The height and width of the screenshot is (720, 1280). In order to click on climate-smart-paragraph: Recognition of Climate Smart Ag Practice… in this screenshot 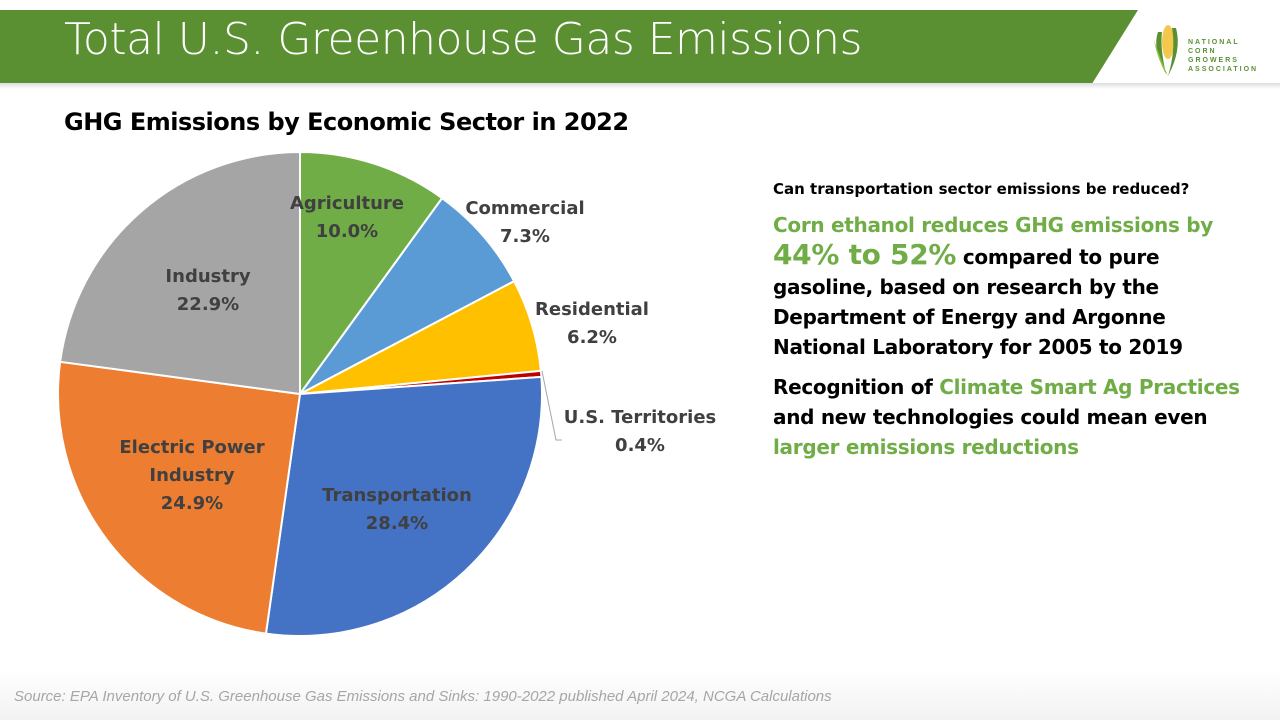, I will do `click(1013, 417)`.